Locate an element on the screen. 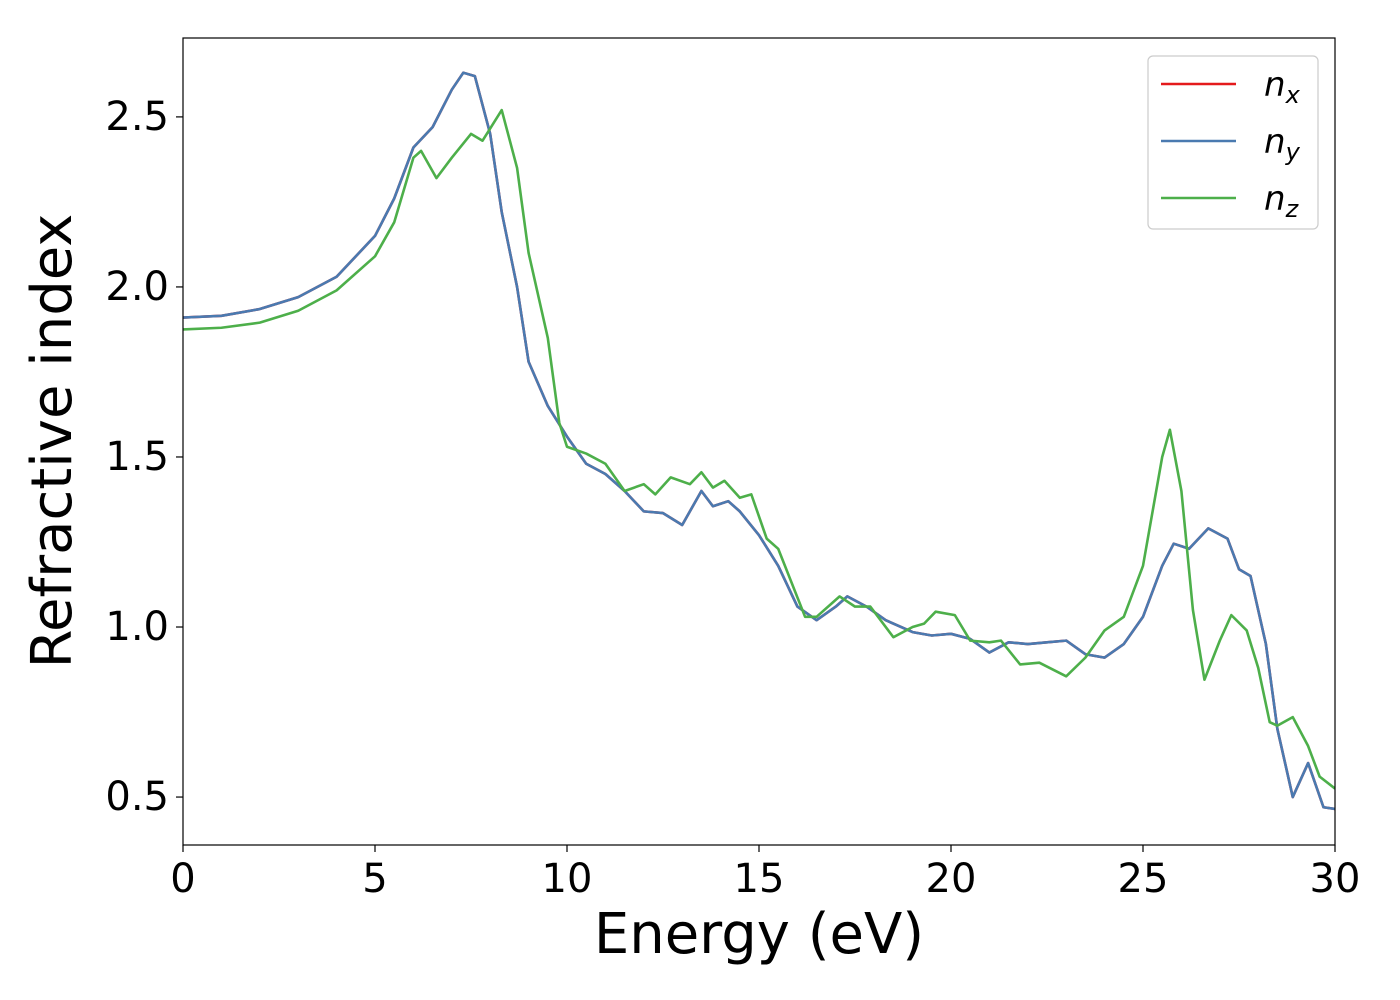 Image resolution: width=1400 pixels, height=1000 pixels. y-tick-label: 0.5 is located at coordinates (137, 797).